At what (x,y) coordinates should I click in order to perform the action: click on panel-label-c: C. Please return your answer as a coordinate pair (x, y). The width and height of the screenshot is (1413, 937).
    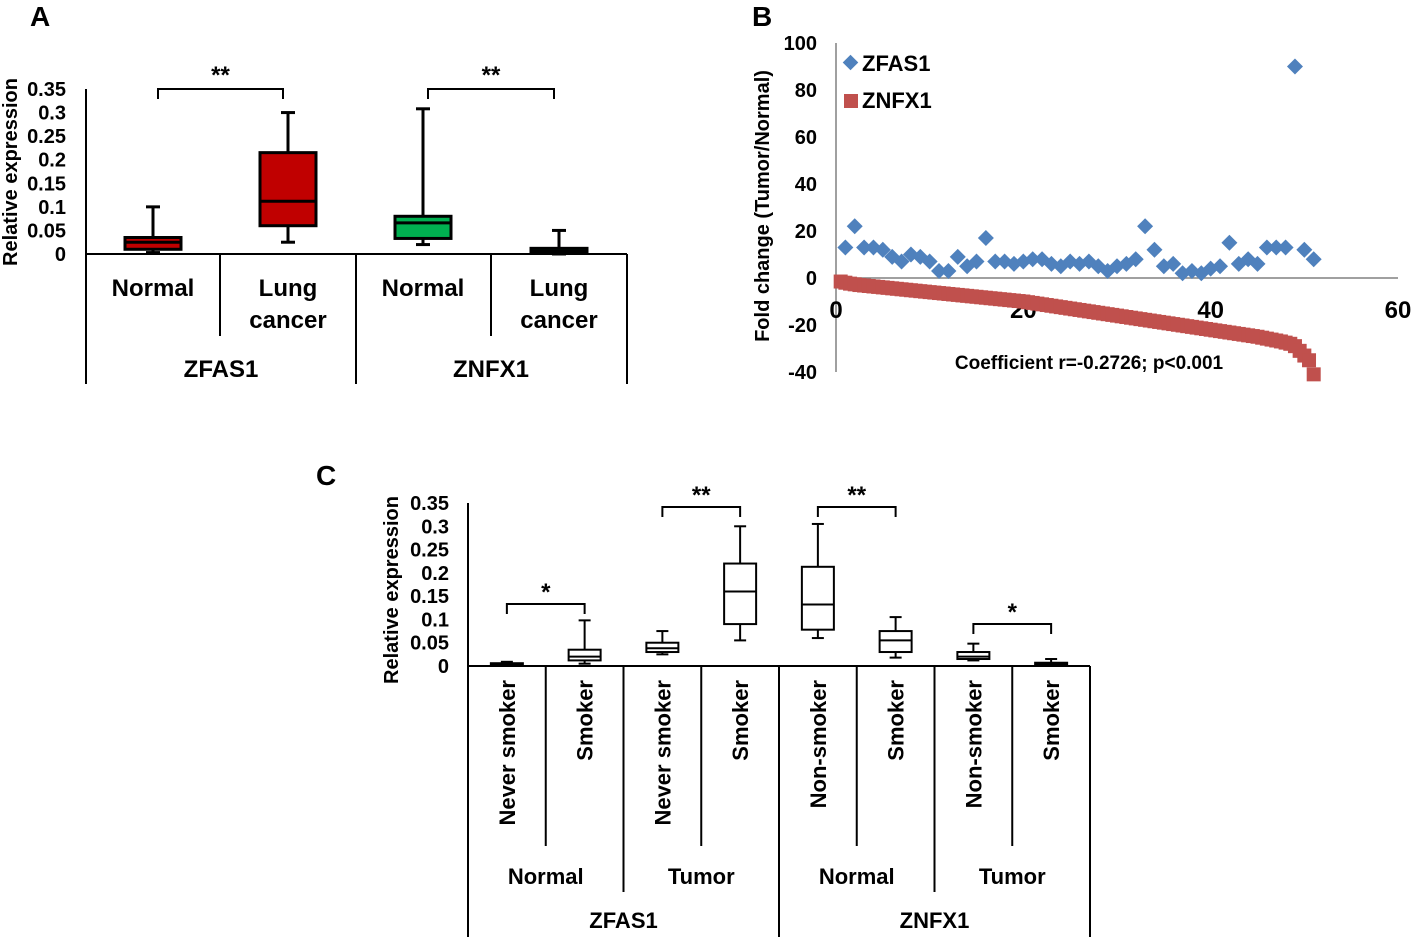
    Looking at the image, I should click on (326, 475).